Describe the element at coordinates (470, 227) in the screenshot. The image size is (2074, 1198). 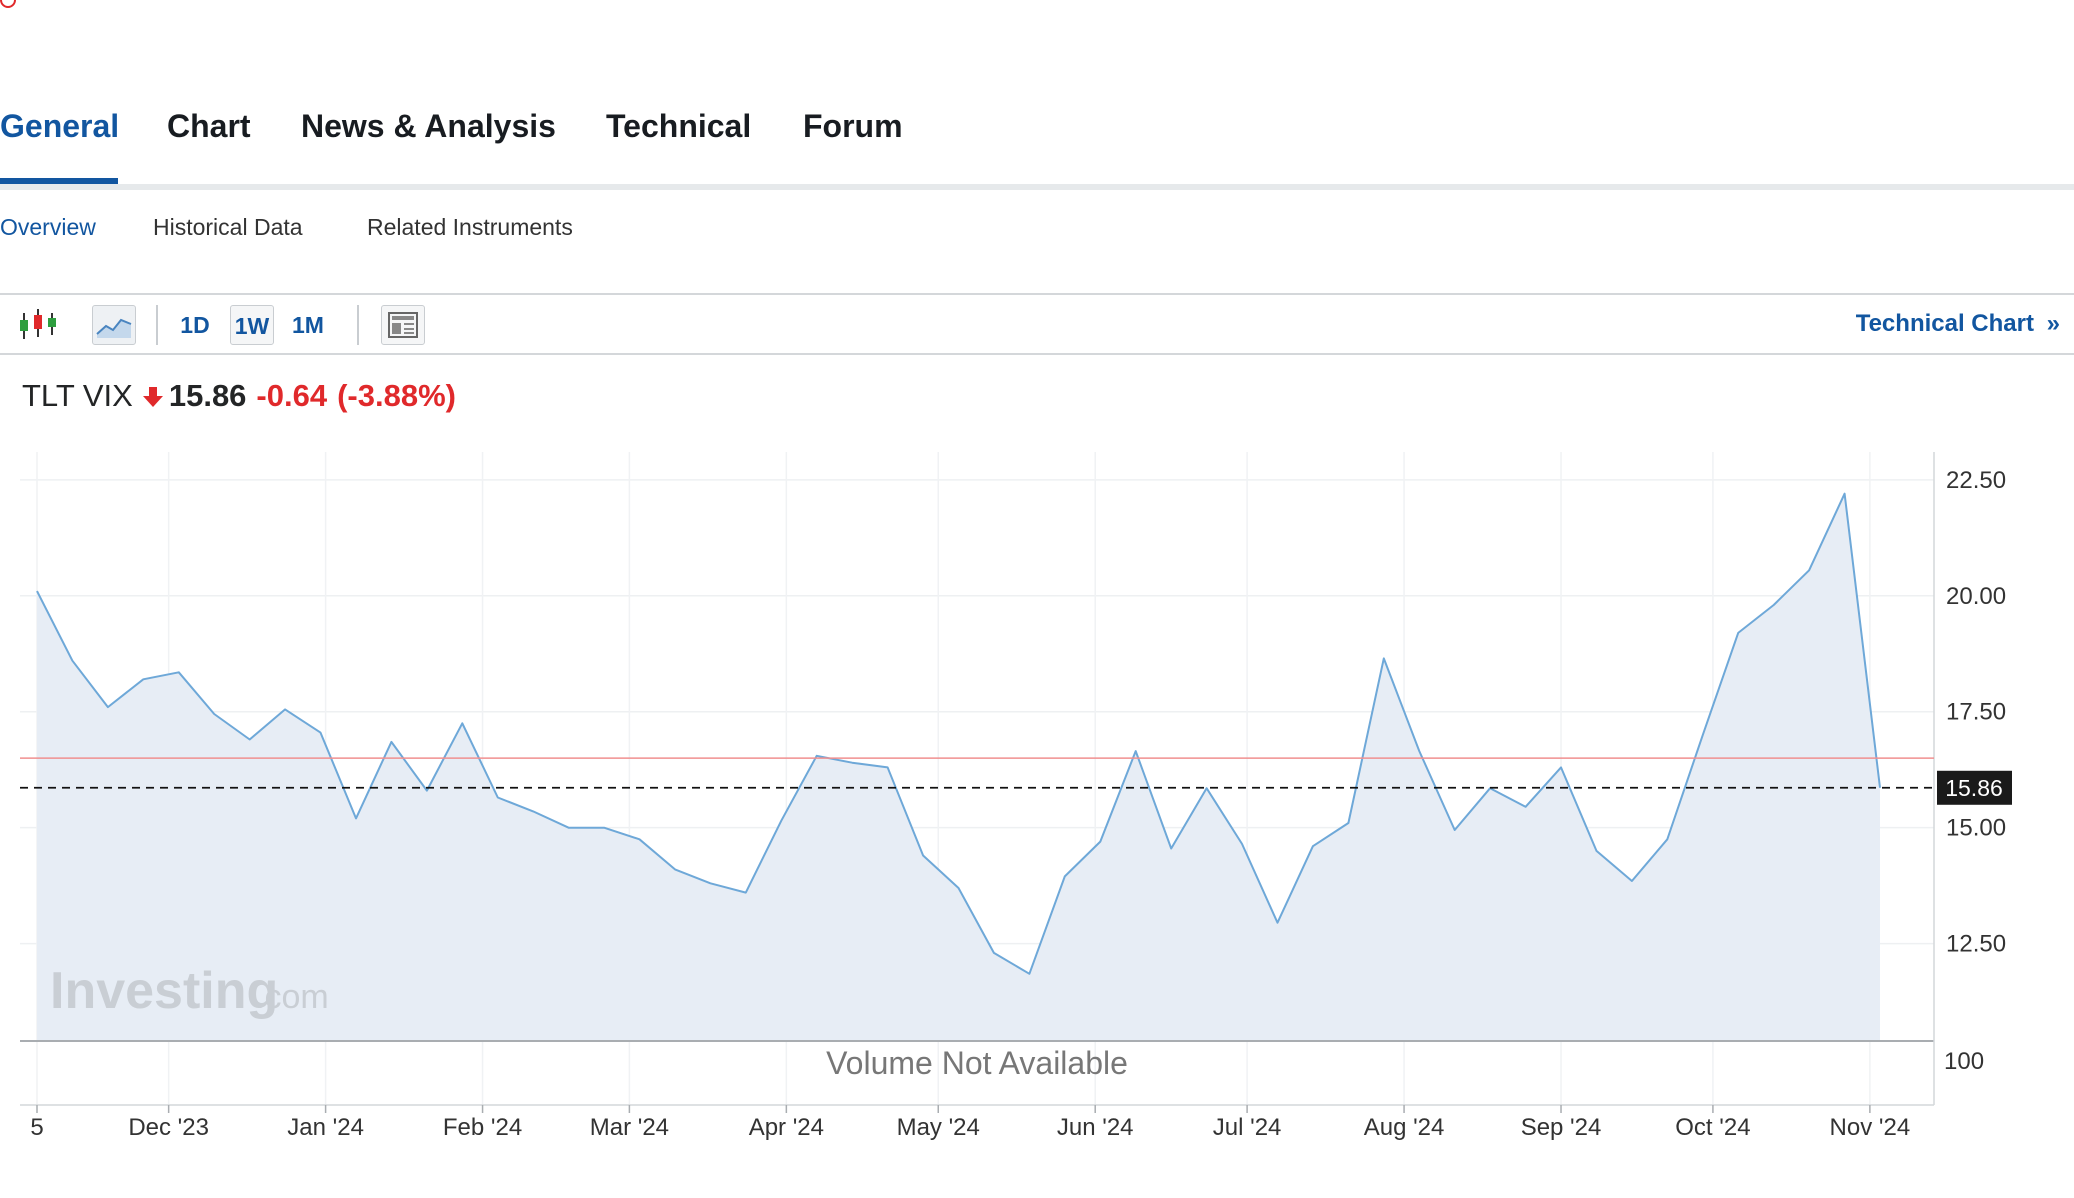
I see `subtab-related-instruments: Related Instruments` at that location.